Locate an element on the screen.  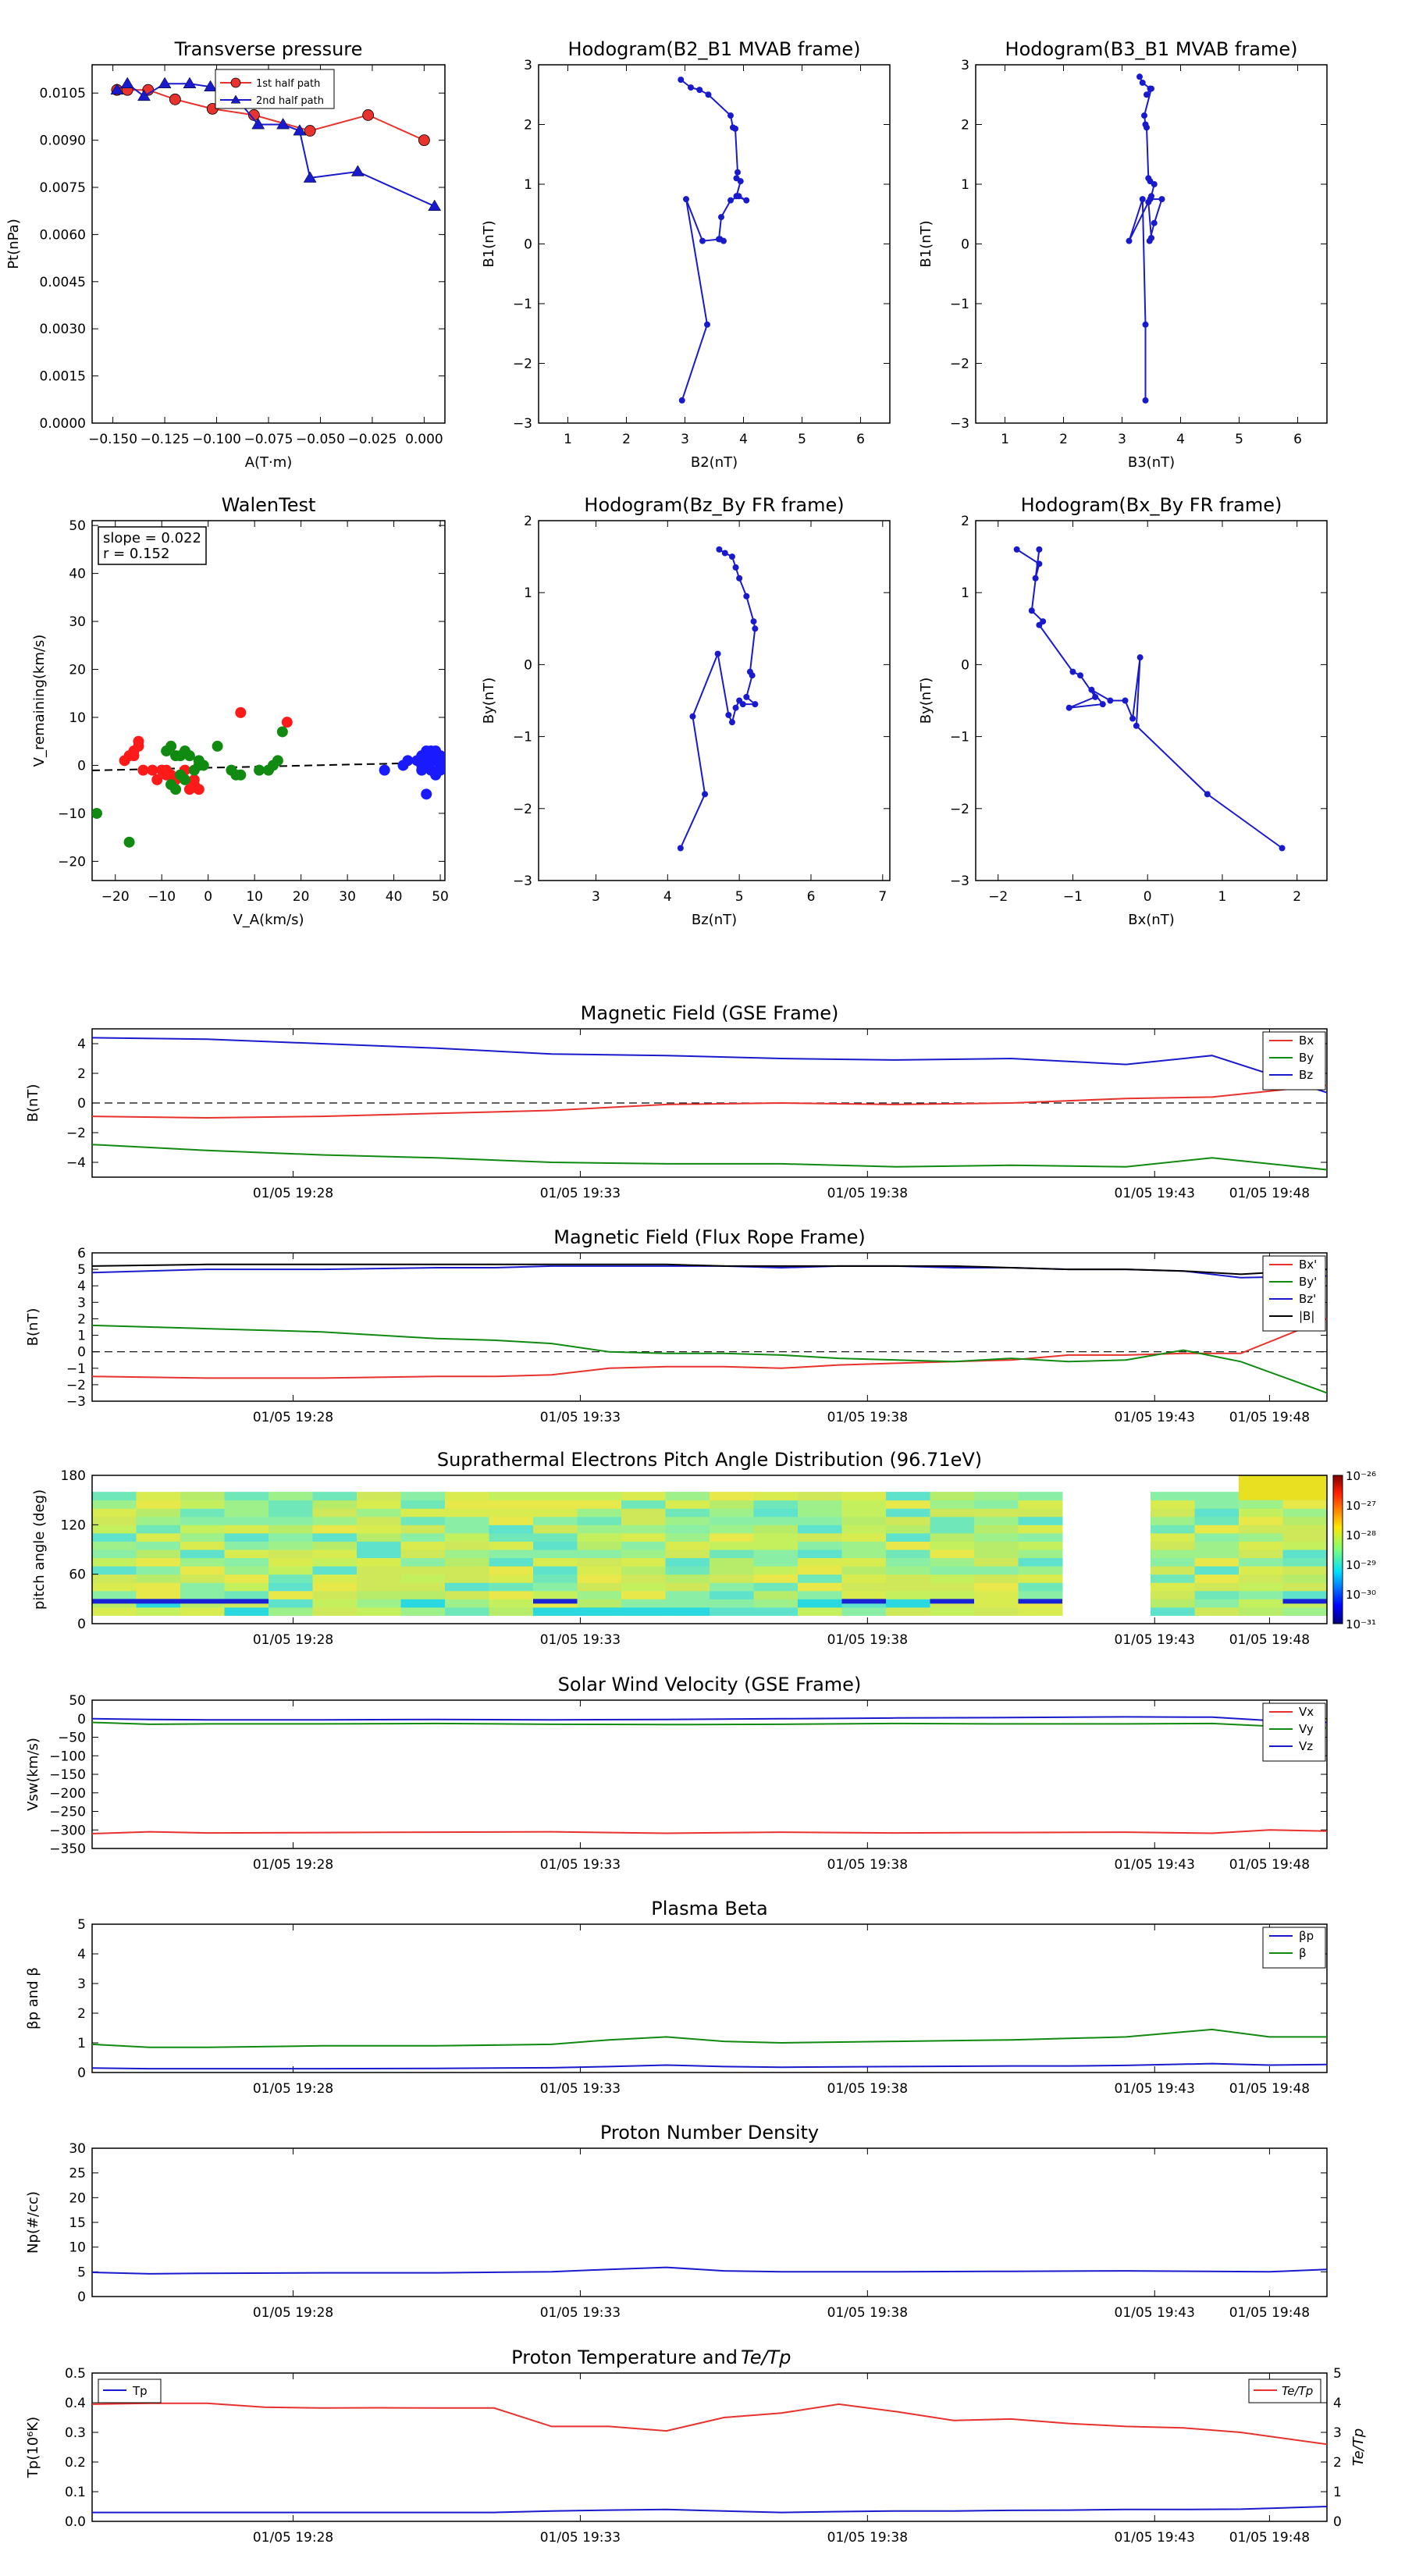
y-tick-label-right: 0 is located at coordinates (1338, 2522).